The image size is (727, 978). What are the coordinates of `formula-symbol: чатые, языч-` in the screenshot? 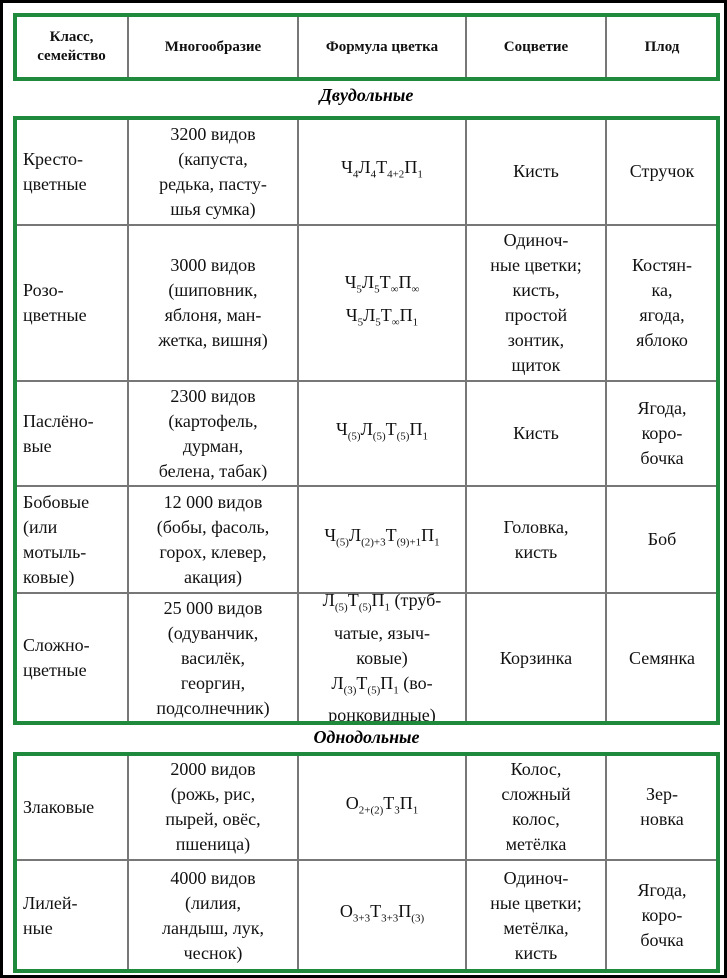 It's located at (382, 632).